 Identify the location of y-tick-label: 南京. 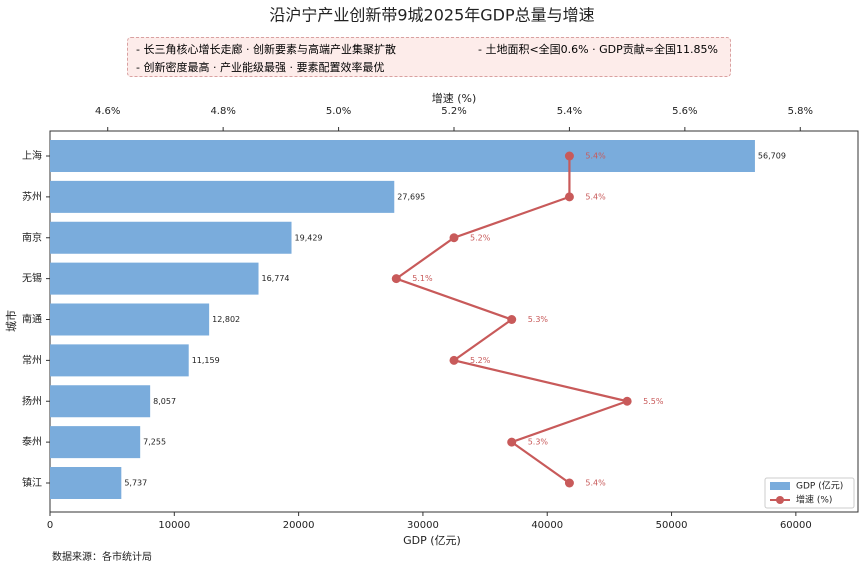
(32, 237).